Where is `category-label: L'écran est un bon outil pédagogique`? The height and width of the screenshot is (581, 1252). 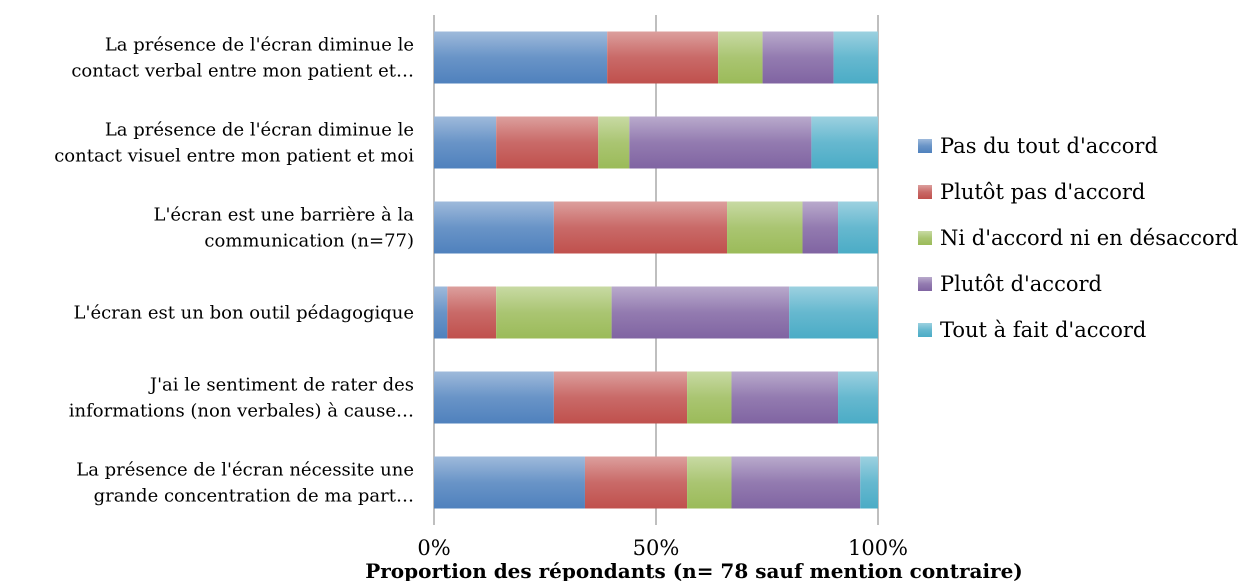 category-label: L'écran est un bon outil pédagogique is located at coordinates (244, 313).